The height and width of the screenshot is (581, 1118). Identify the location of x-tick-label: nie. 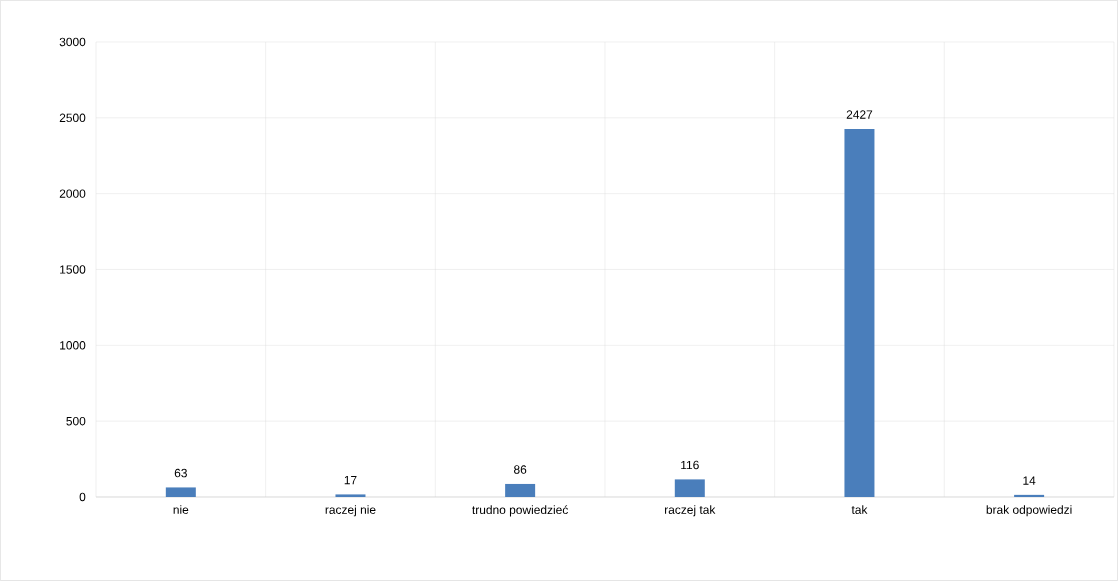
(181, 509).